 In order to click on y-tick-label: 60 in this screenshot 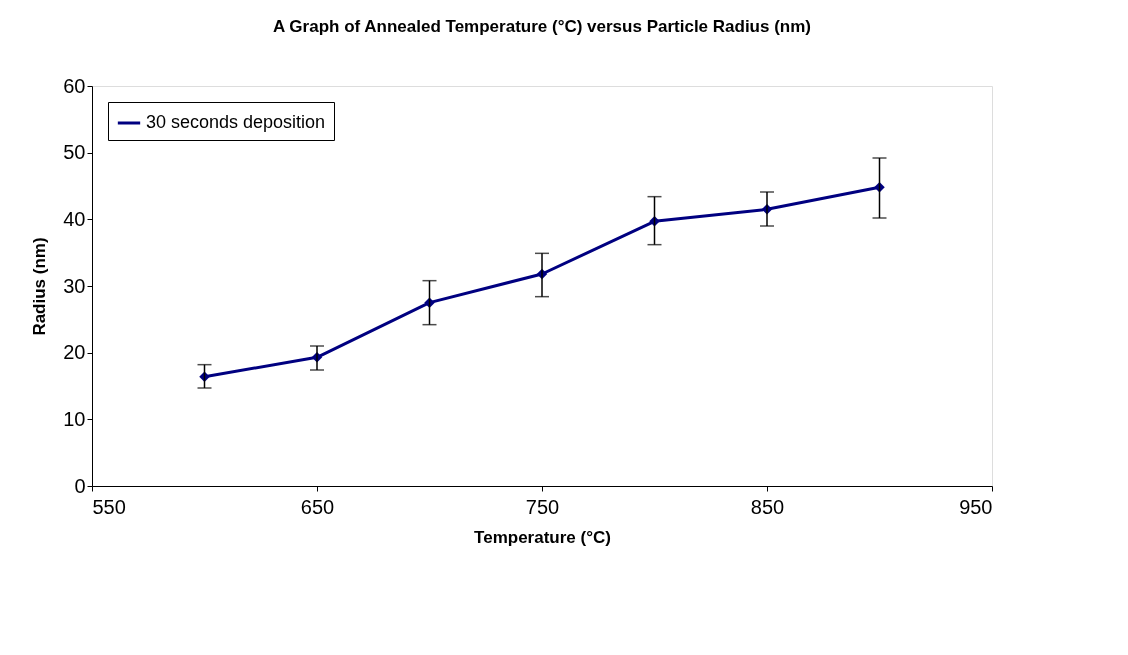, I will do `click(74, 85)`.